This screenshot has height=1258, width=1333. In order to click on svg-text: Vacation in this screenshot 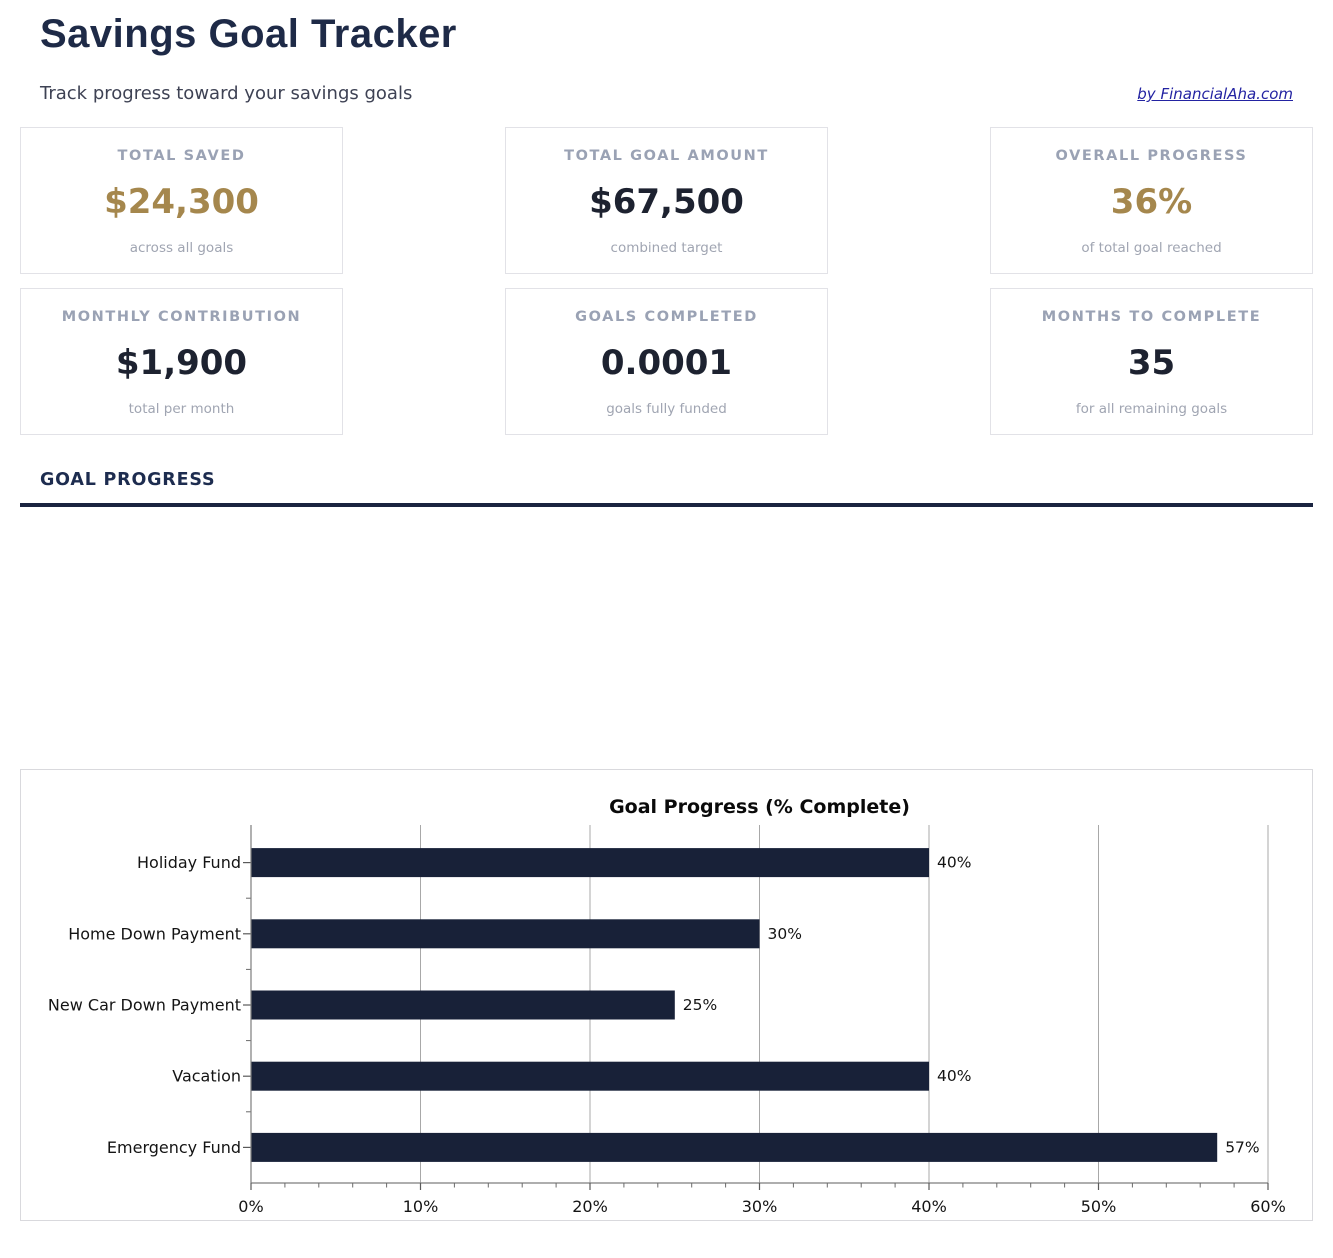, I will do `click(206, 1076)`.